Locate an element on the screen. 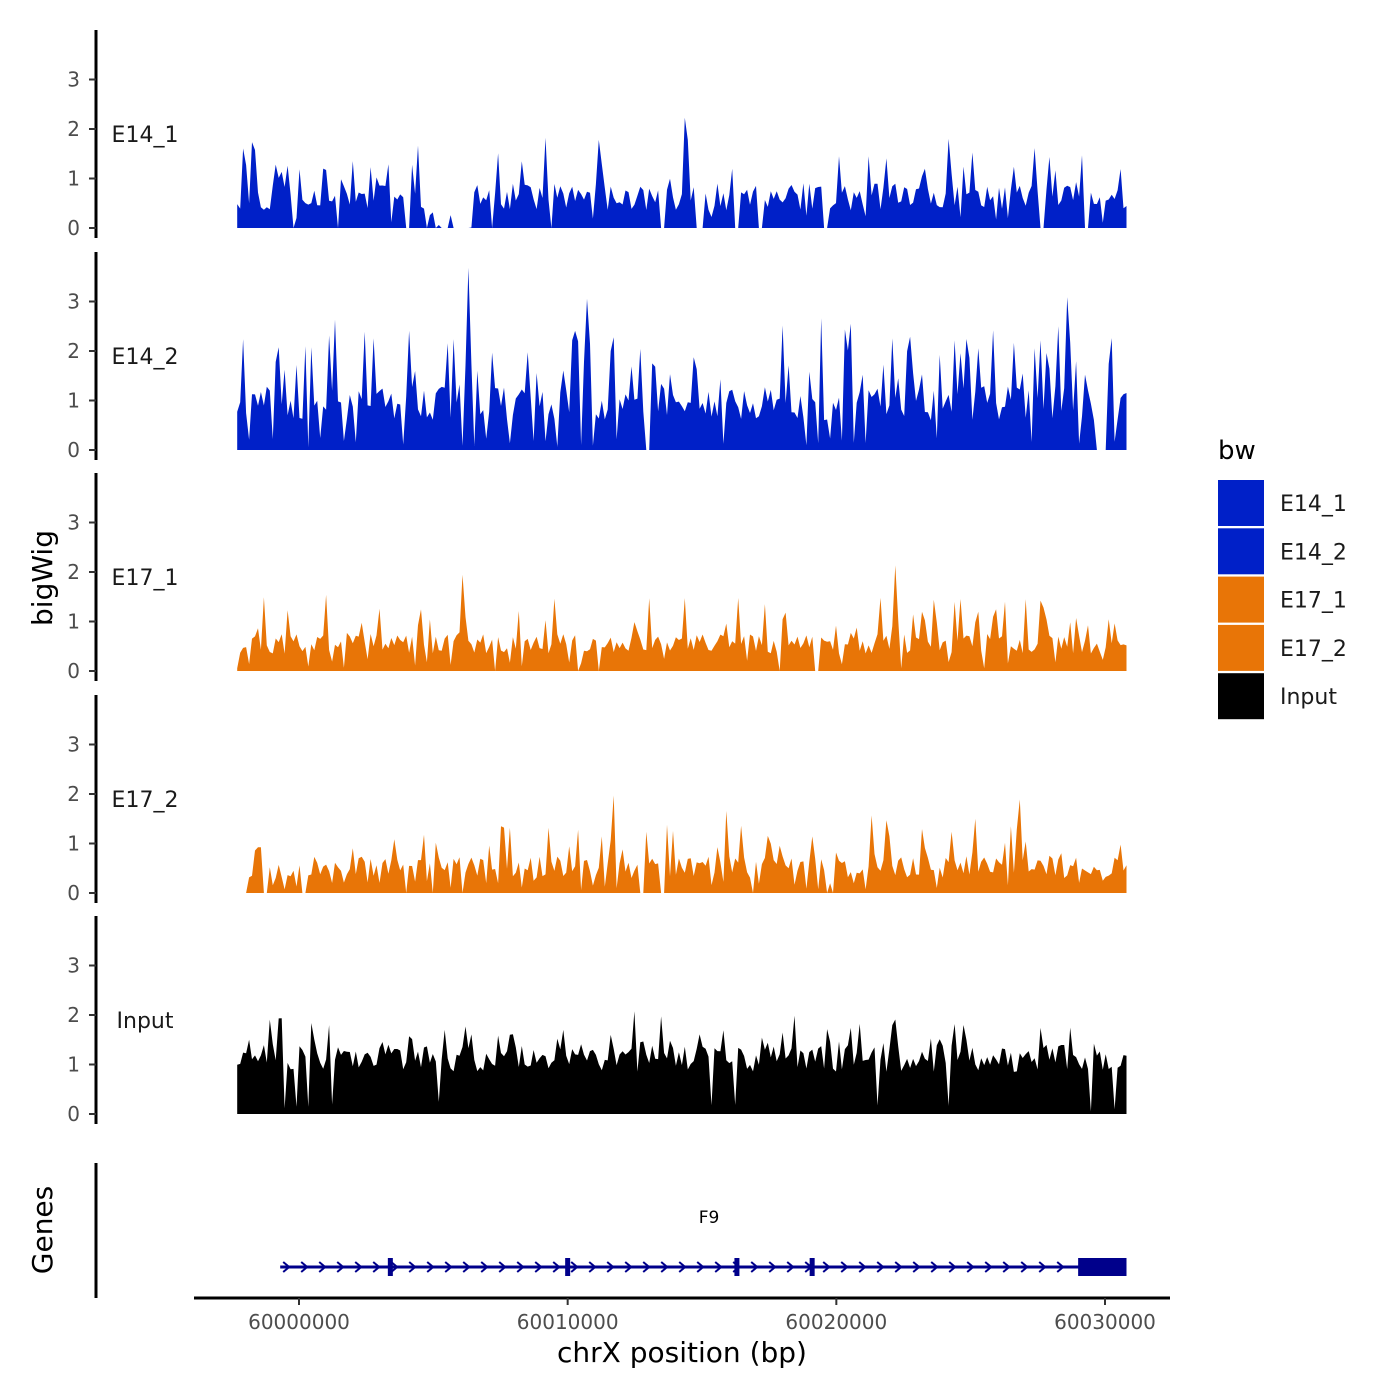 This screenshot has width=1400, height=1400. gene-track-title: Genes is located at coordinates (42, 1230).